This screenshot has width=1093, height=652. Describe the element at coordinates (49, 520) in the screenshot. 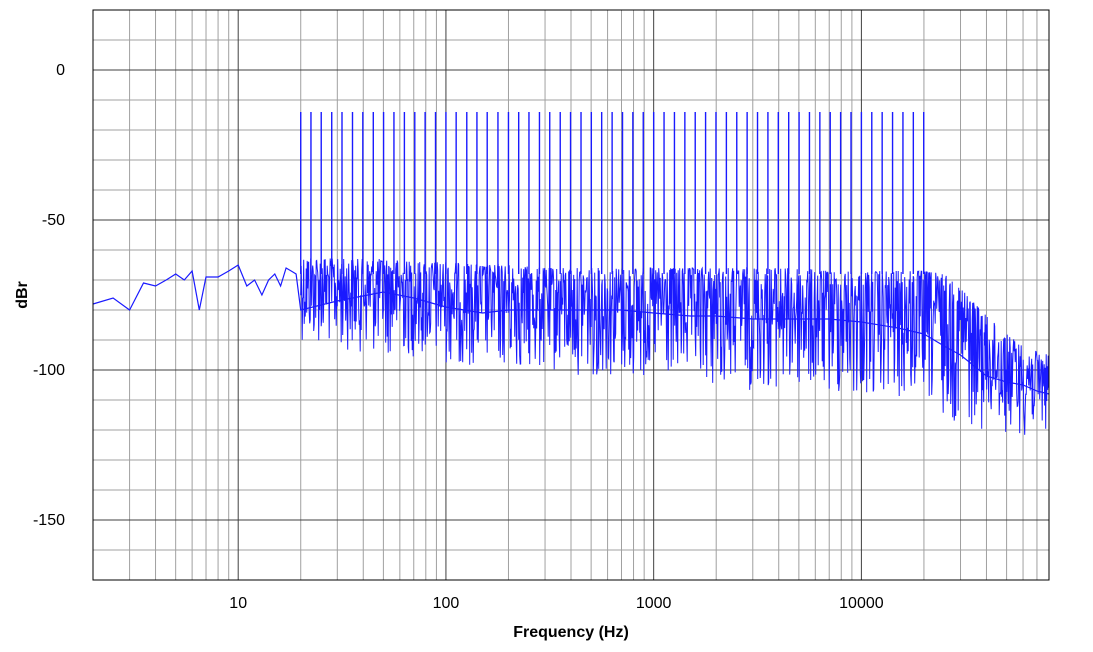

I see `y-tick-label: -150` at that location.